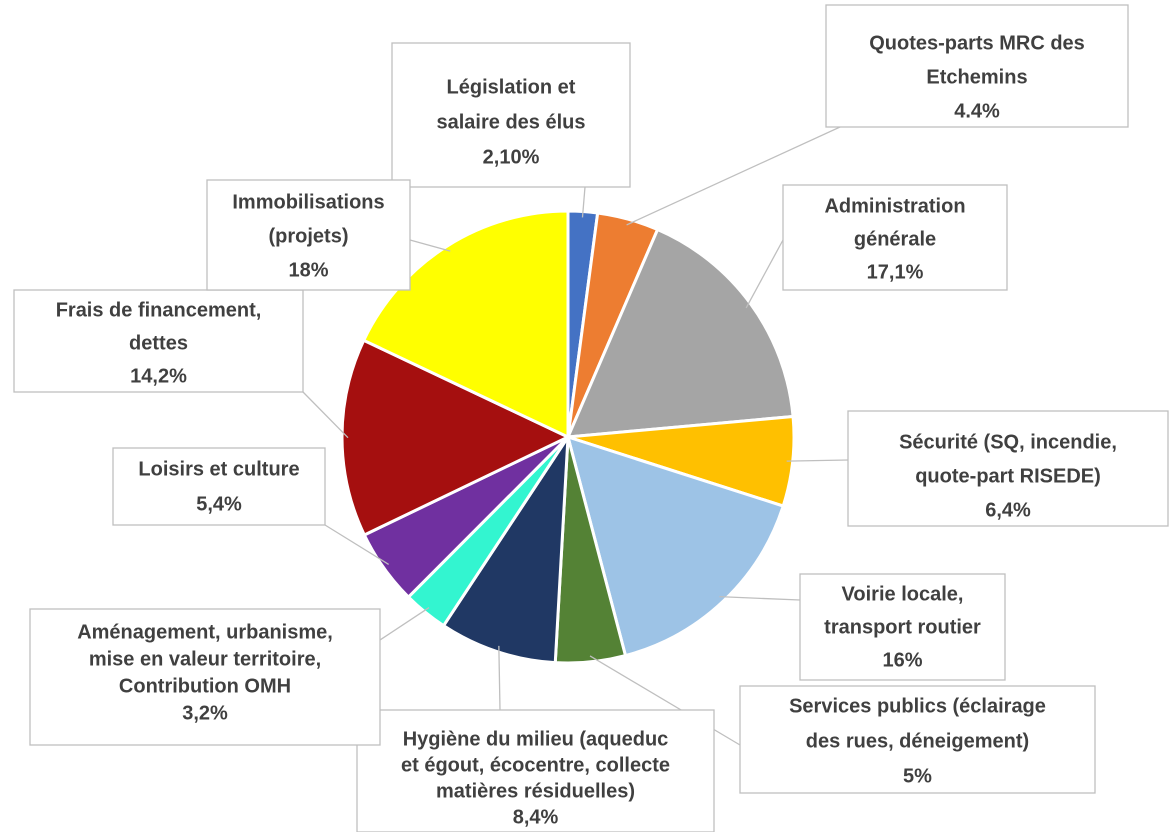  What do you see at coordinates (535, 765) in the screenshot?
I see `slice-label: et égout, écocentre, collecte` at bounding box center [535, 765].